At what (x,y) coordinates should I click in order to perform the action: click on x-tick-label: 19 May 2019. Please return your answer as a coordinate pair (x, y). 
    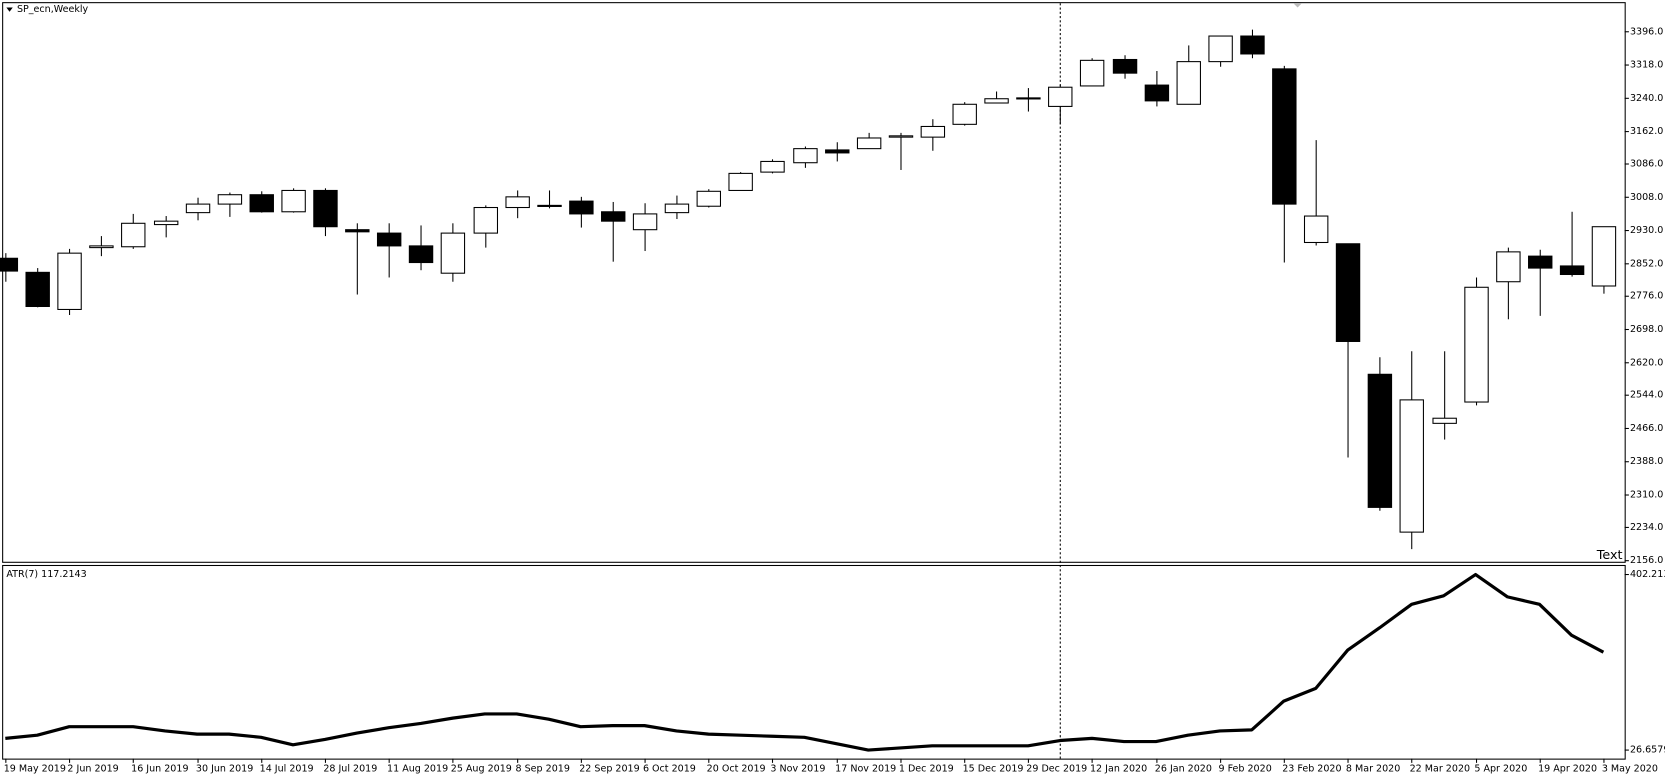
    Looking at the image, I should click on (35, 769).